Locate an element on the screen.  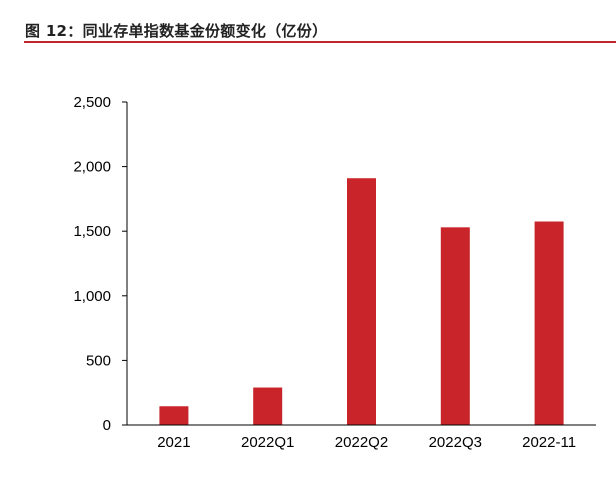
figure-title: 图 12：同业存单指数基金份额变化（亿份） is located at coordinates (176, 31).